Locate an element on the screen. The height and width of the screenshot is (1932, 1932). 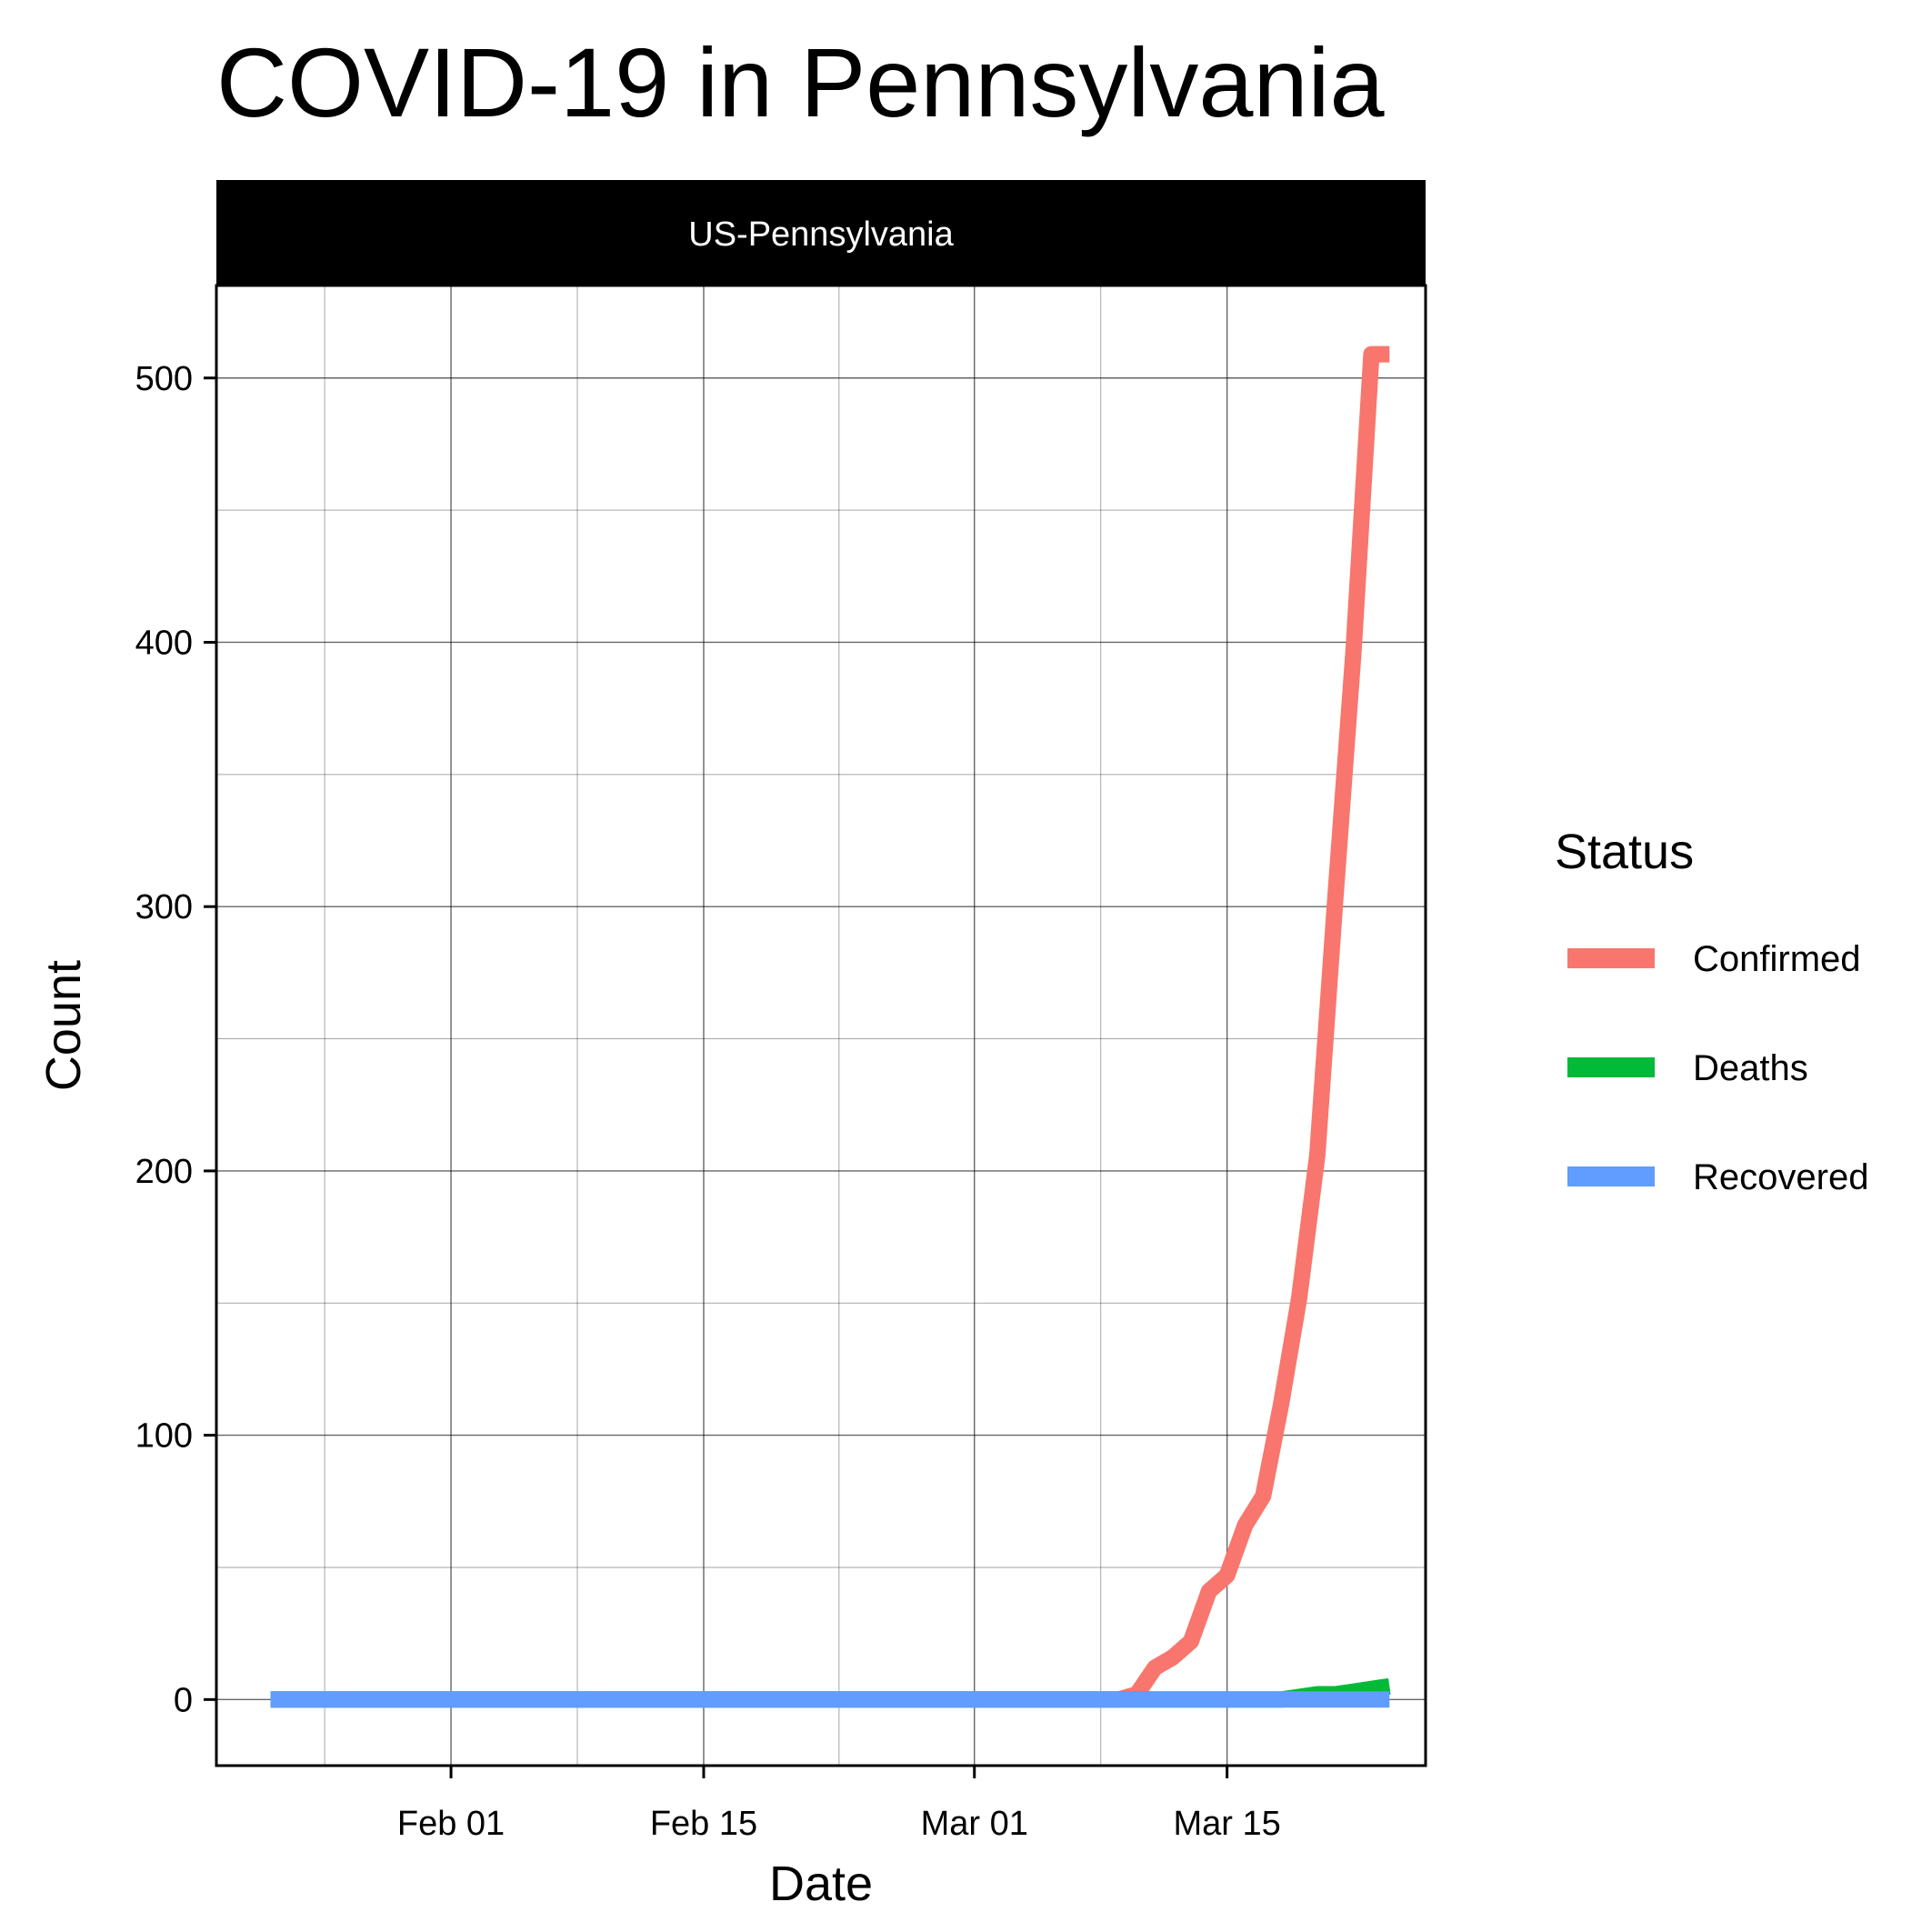
x-tick-label-2: Mar 01 is located at coordinates (974, 1824).